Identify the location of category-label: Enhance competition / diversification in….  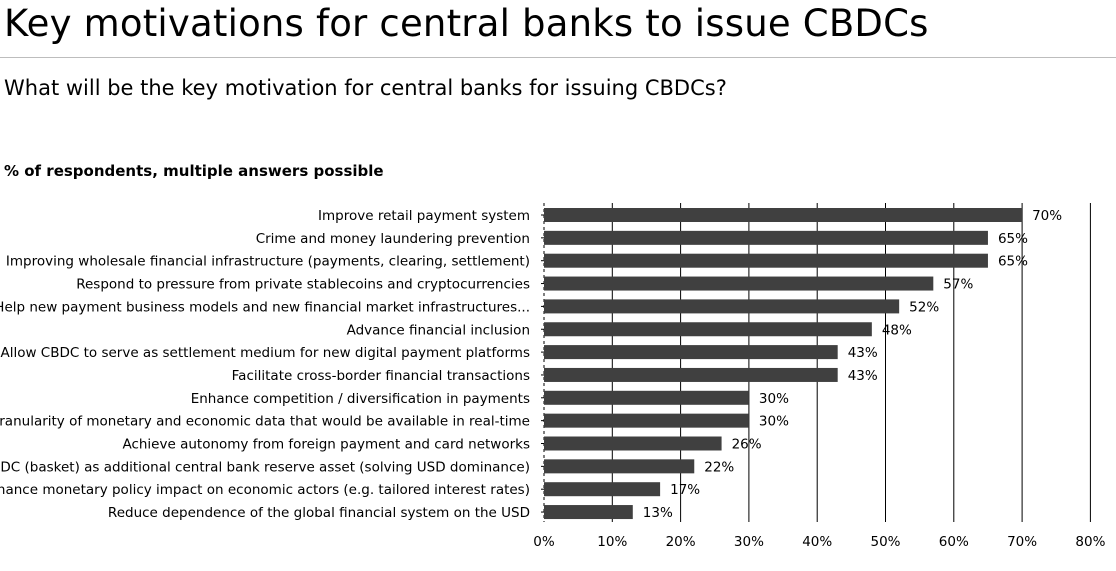
(360, 399).